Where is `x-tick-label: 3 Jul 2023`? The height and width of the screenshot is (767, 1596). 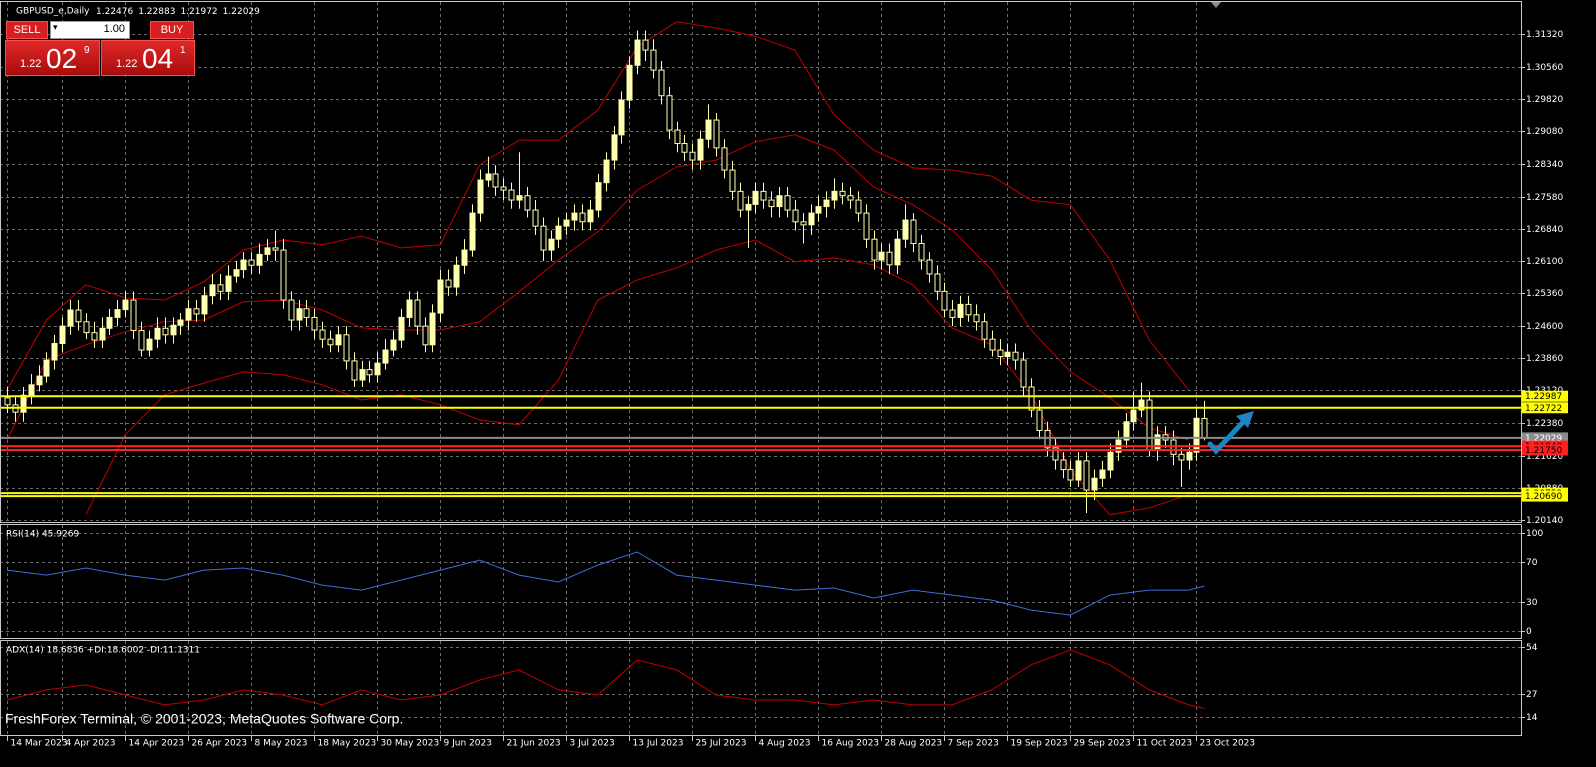
x-tick-label: 3 Jul 2023 is located at coordinates (592, 744).